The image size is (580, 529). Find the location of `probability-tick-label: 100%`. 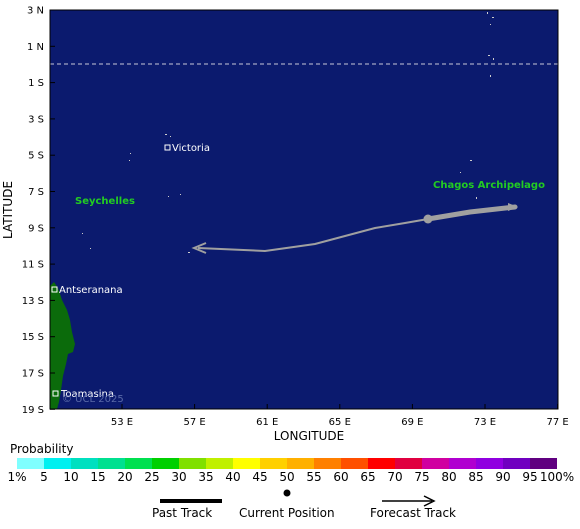

probability-tick-label: 100% is located at coordinates (557, 477).